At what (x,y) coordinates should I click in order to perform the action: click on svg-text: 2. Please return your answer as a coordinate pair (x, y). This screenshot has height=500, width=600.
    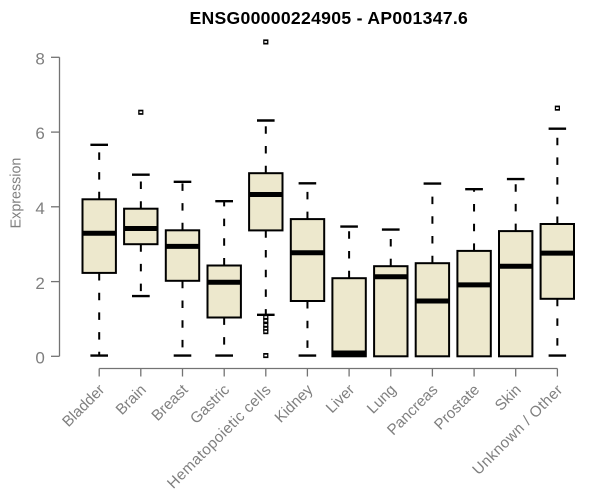
    Looking at the image, I should click on (39, 283).